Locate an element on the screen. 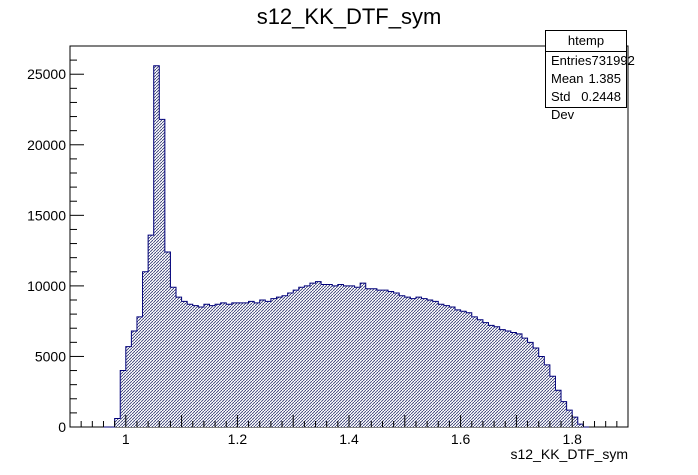 Image resolution: width=698 pixels, height=475 pixels. y-tick-label: 0 is located at coordinates (62, 427).